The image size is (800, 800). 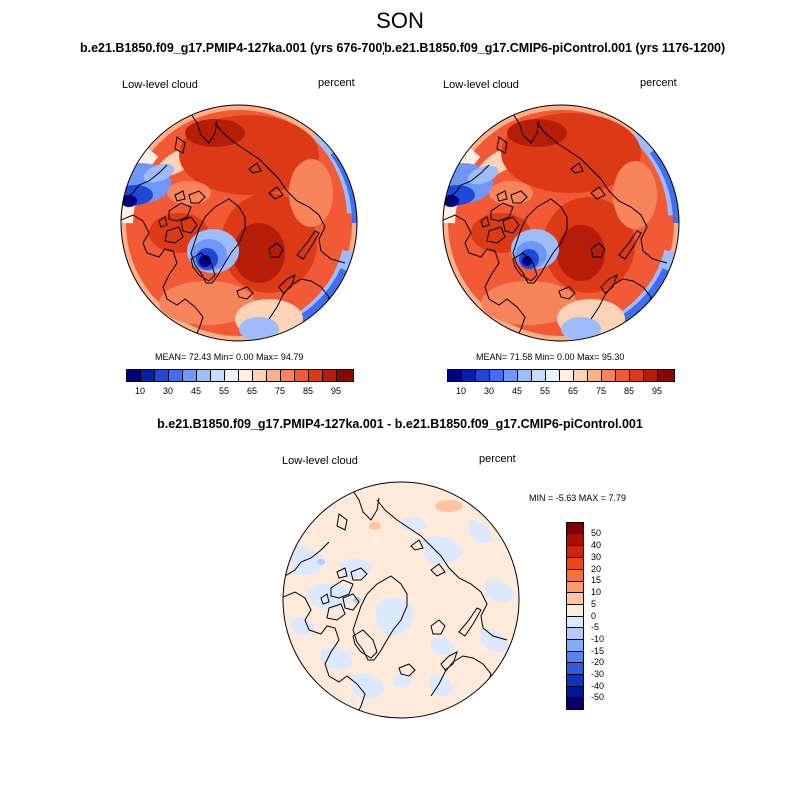 I want to click on dcb-level-label: 15, so click(x=596, y=580).